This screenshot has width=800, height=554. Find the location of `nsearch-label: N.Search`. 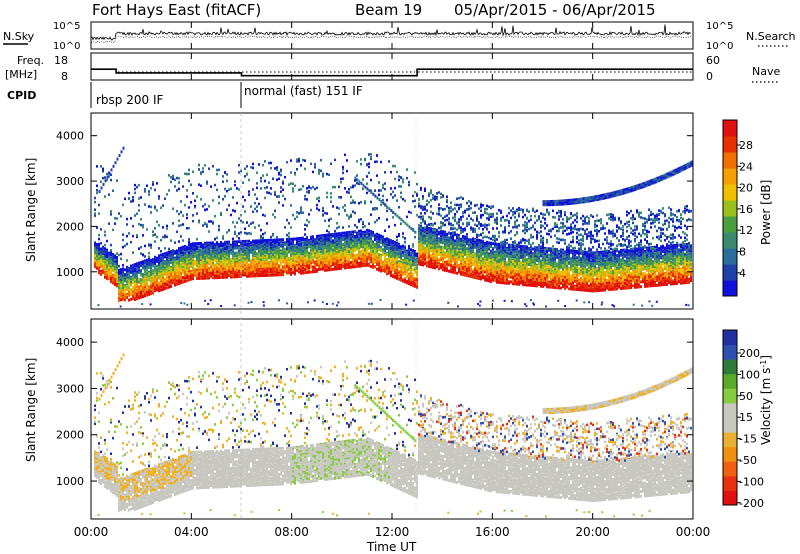

nsearch-label: N.Search is located at coordinates (771, 36).